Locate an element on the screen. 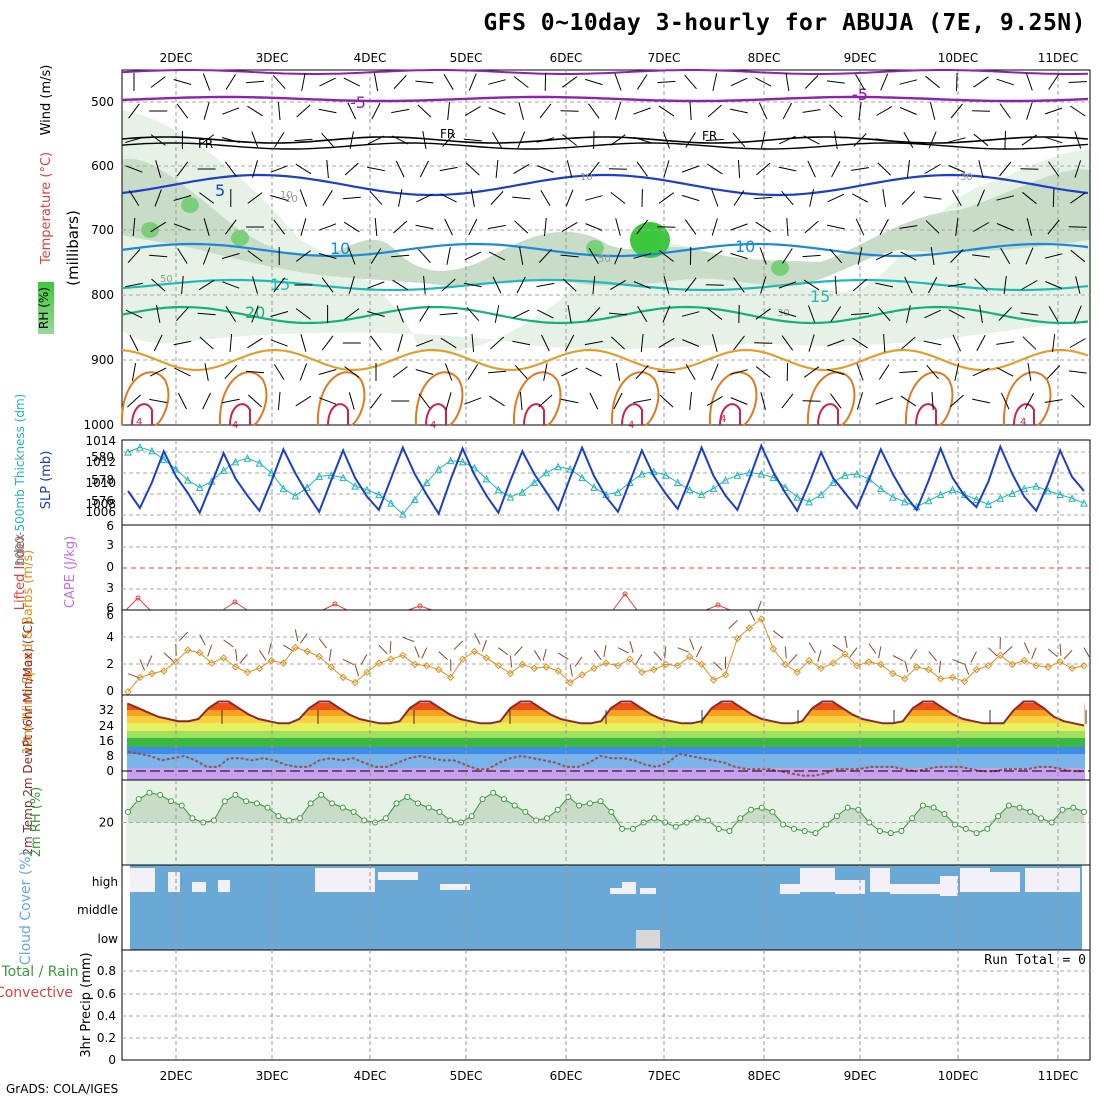  rh-fill is located at coordinates (606, 807).